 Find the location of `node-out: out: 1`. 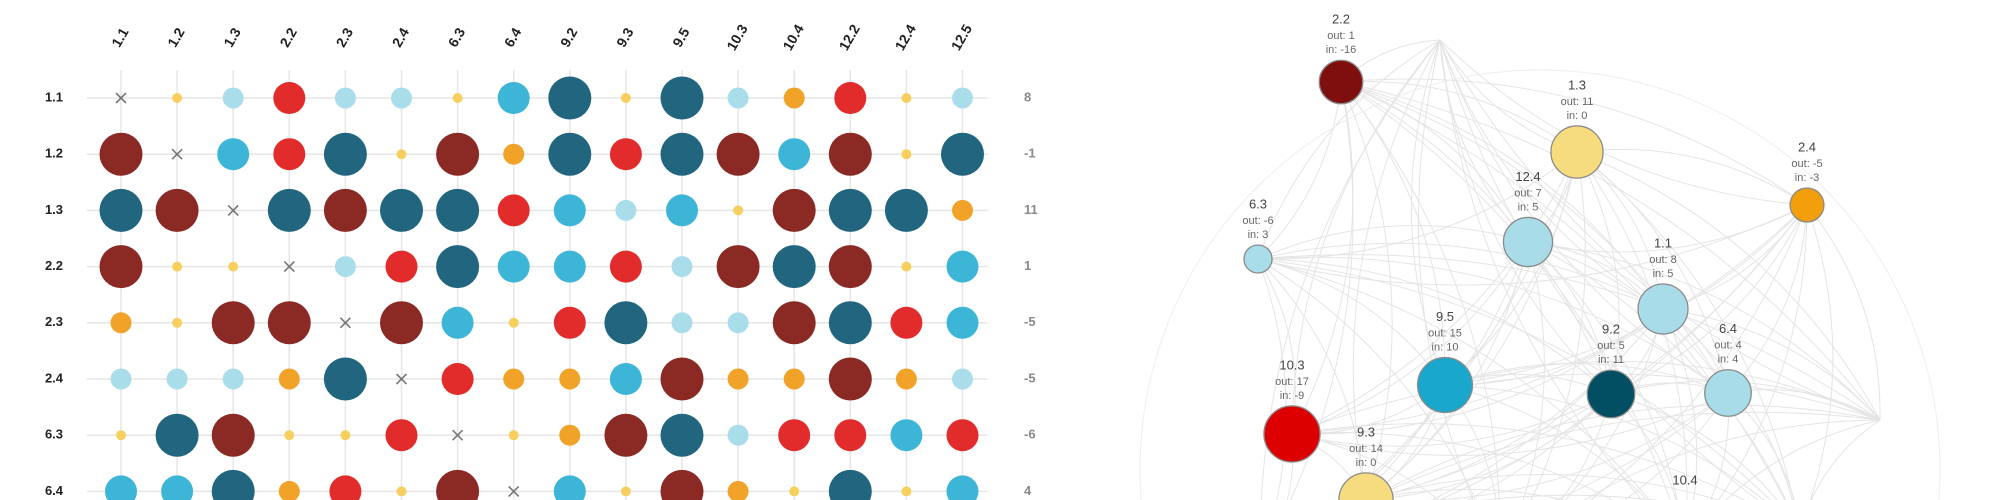

node-out: out: 1 is located at coordinates (1341, 36).